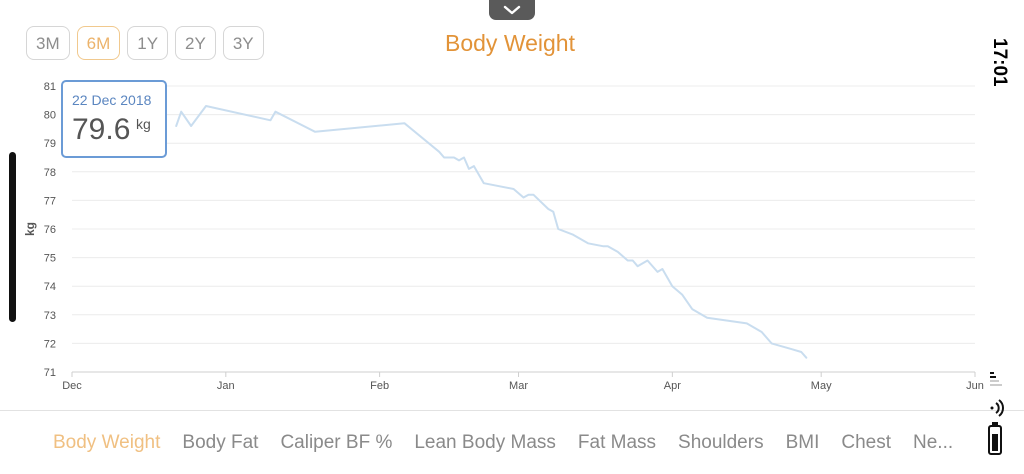 This screenshot has height=474, width=1024. I want to click on x-tick-label: Jun, so click(975, 386).